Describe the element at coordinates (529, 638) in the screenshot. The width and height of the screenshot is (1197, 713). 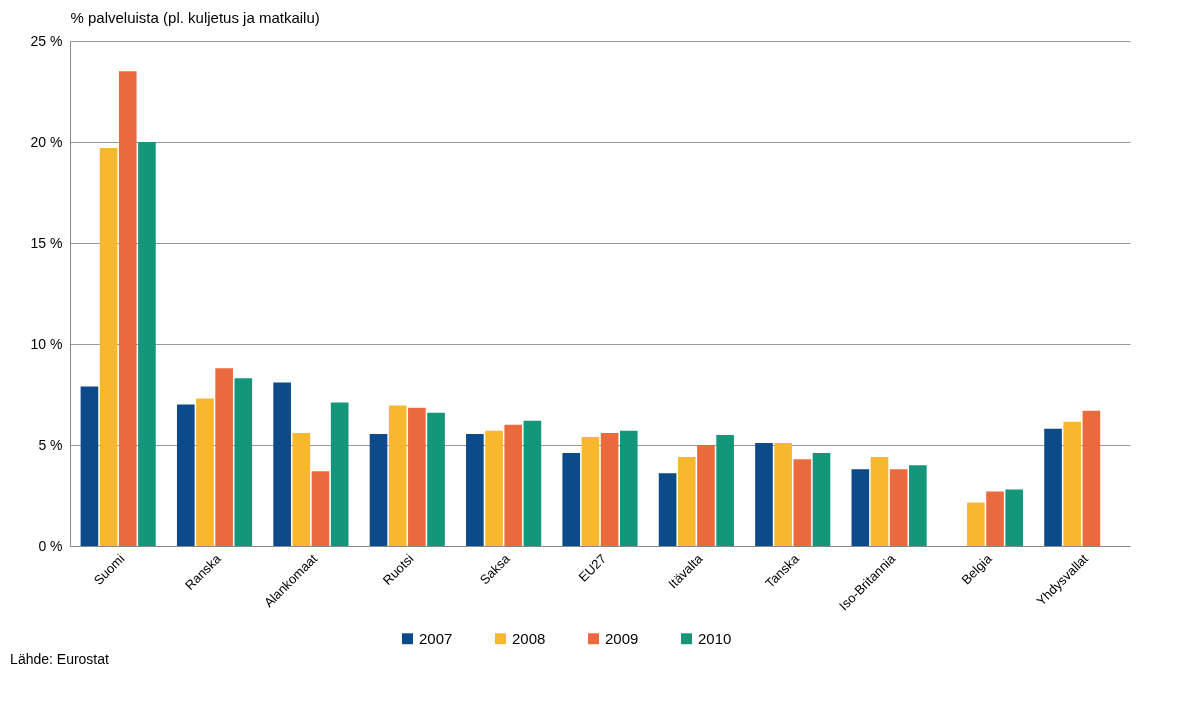
I see `legend-label: 2008` at that location.